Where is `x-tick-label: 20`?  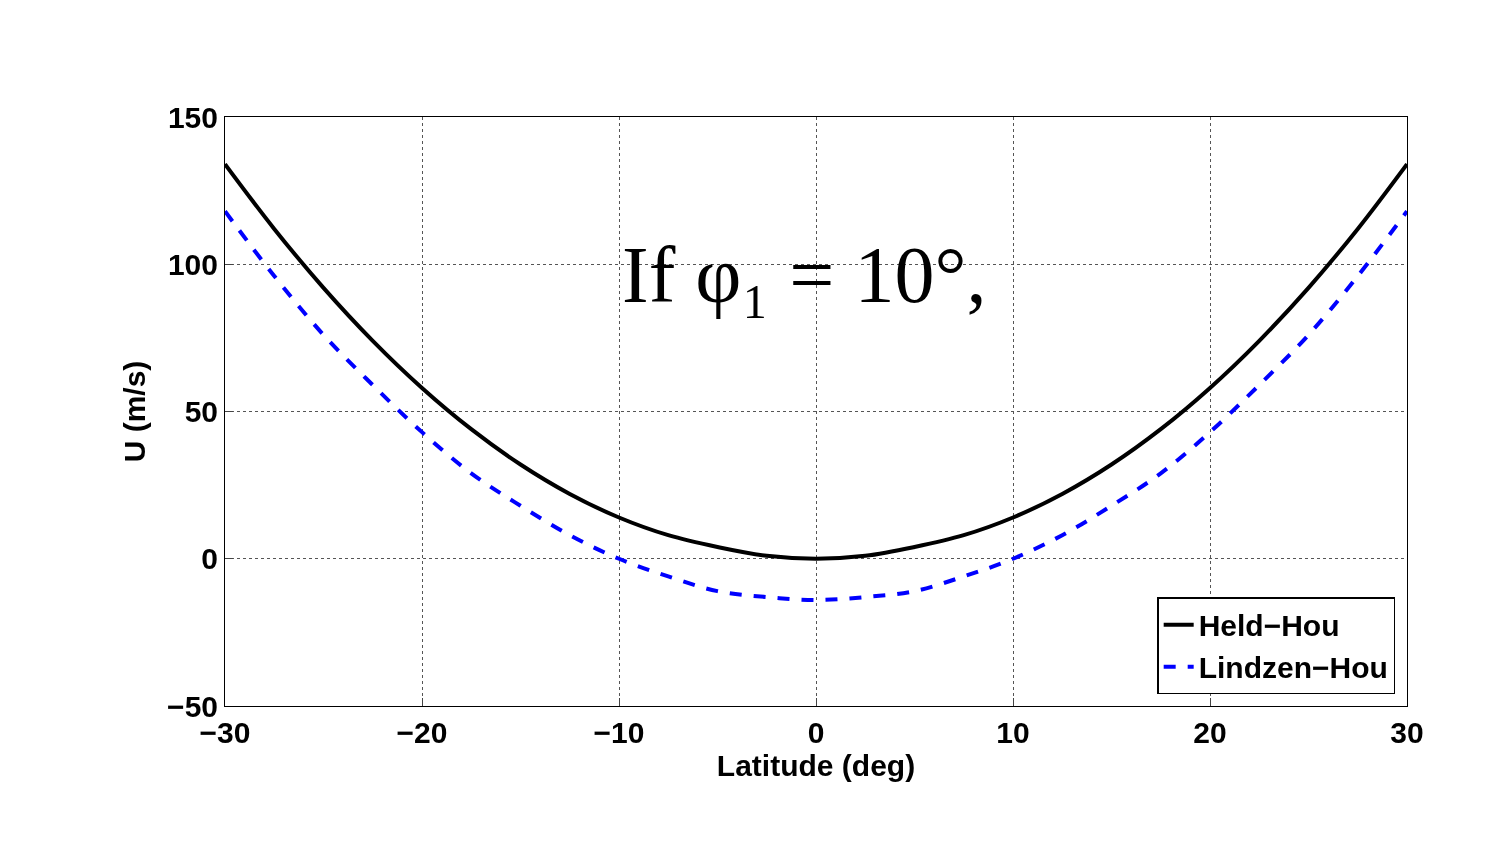
x-tick-label: 20 is located at coordinates (1210, 732).